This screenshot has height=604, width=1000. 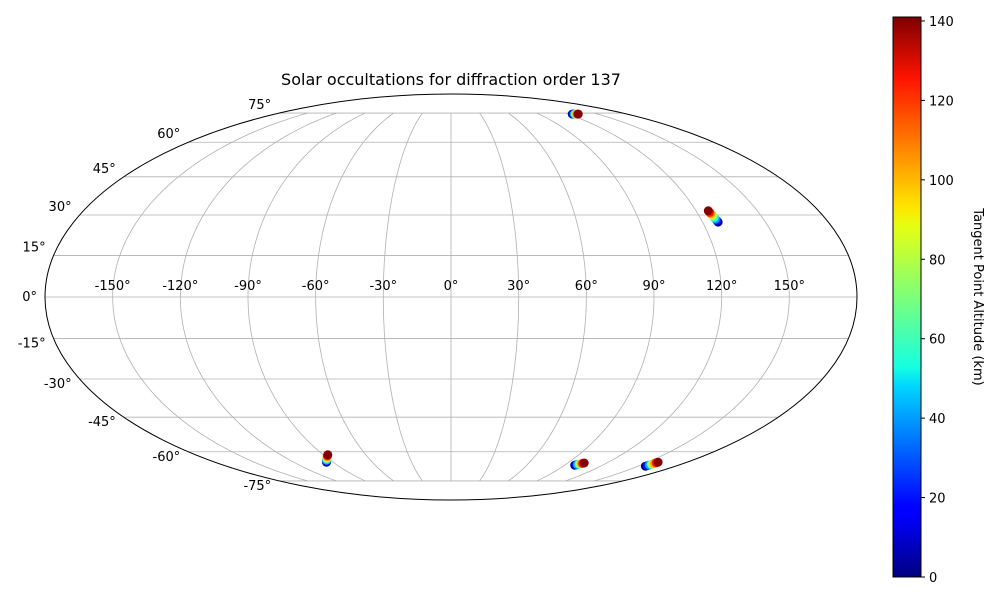 What do you see at coordinates (933, 578) in the screenshot?
I see `colorbar-tick-label: 0` at bounding box center [933, 578].